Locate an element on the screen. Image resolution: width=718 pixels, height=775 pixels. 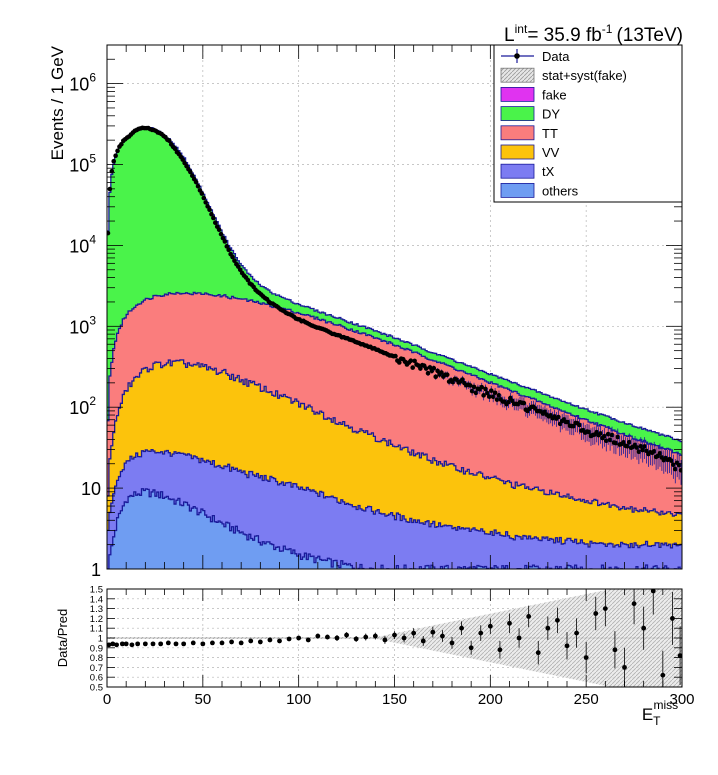
lumi-value: = 35.9 fb is located at coordinates (564, 35).